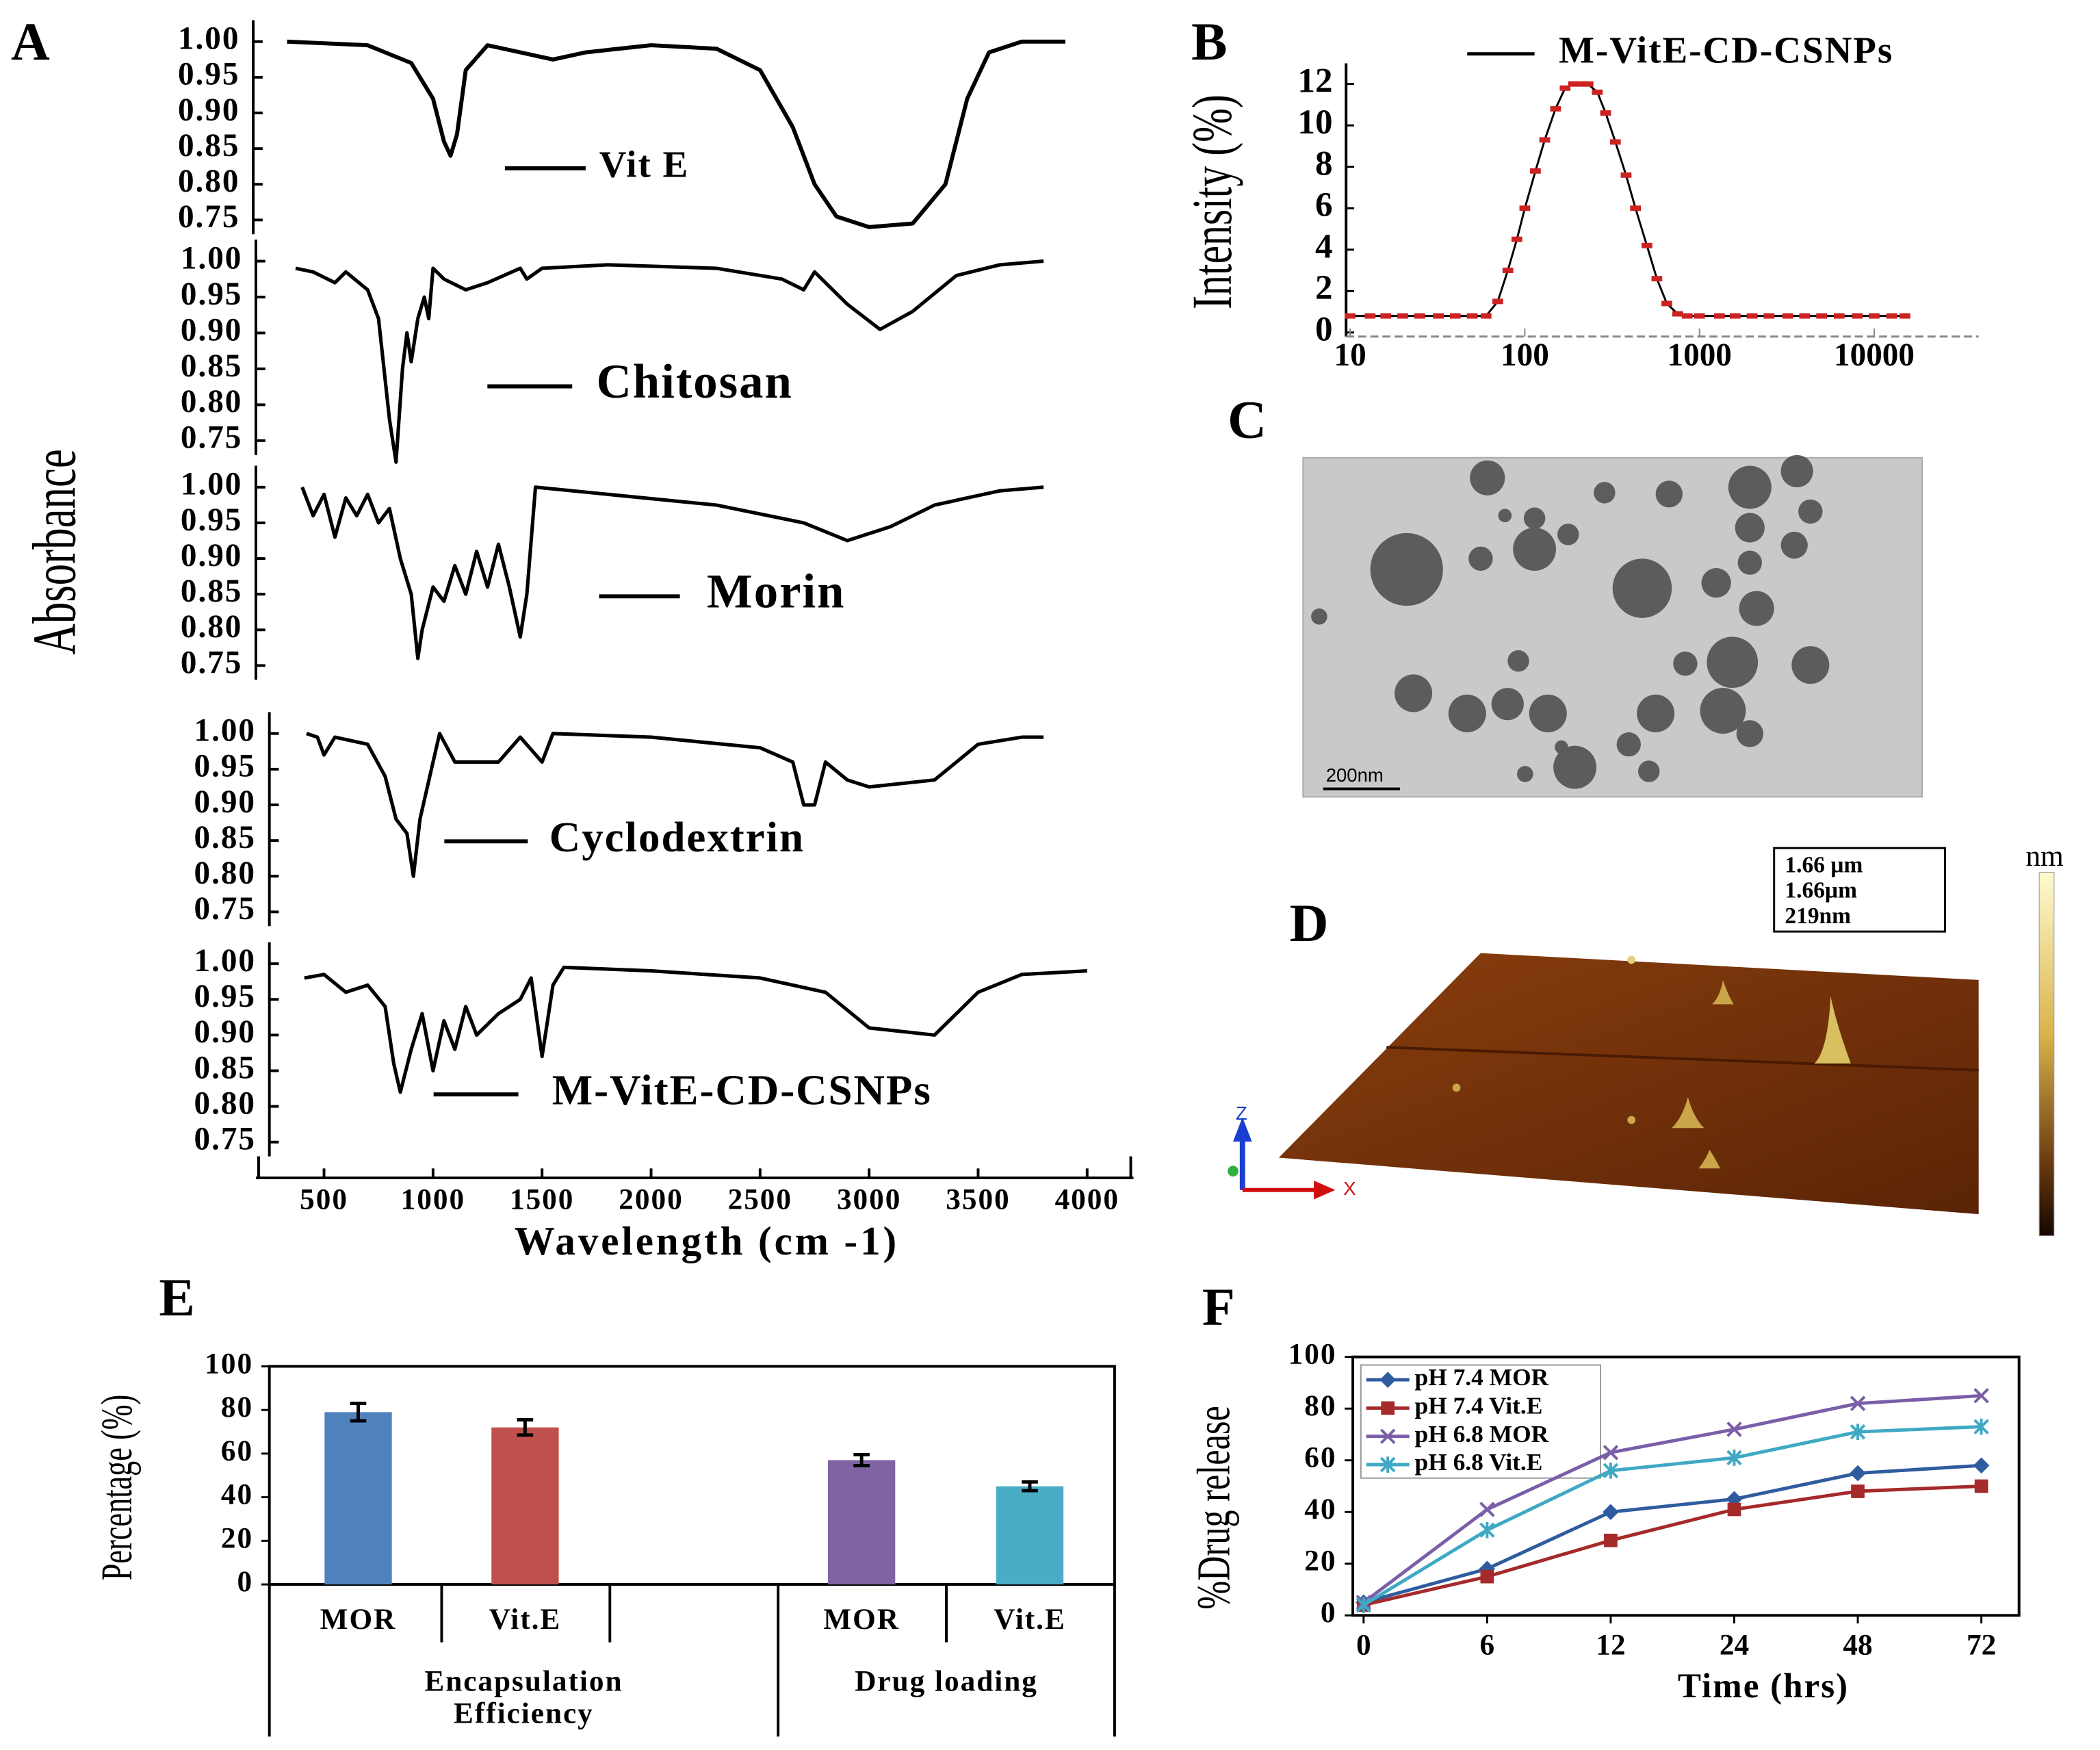 The height and width of the screenshot is (1750, 2100). I want to click on x-tick-label: 12, so click(1610, 1644).